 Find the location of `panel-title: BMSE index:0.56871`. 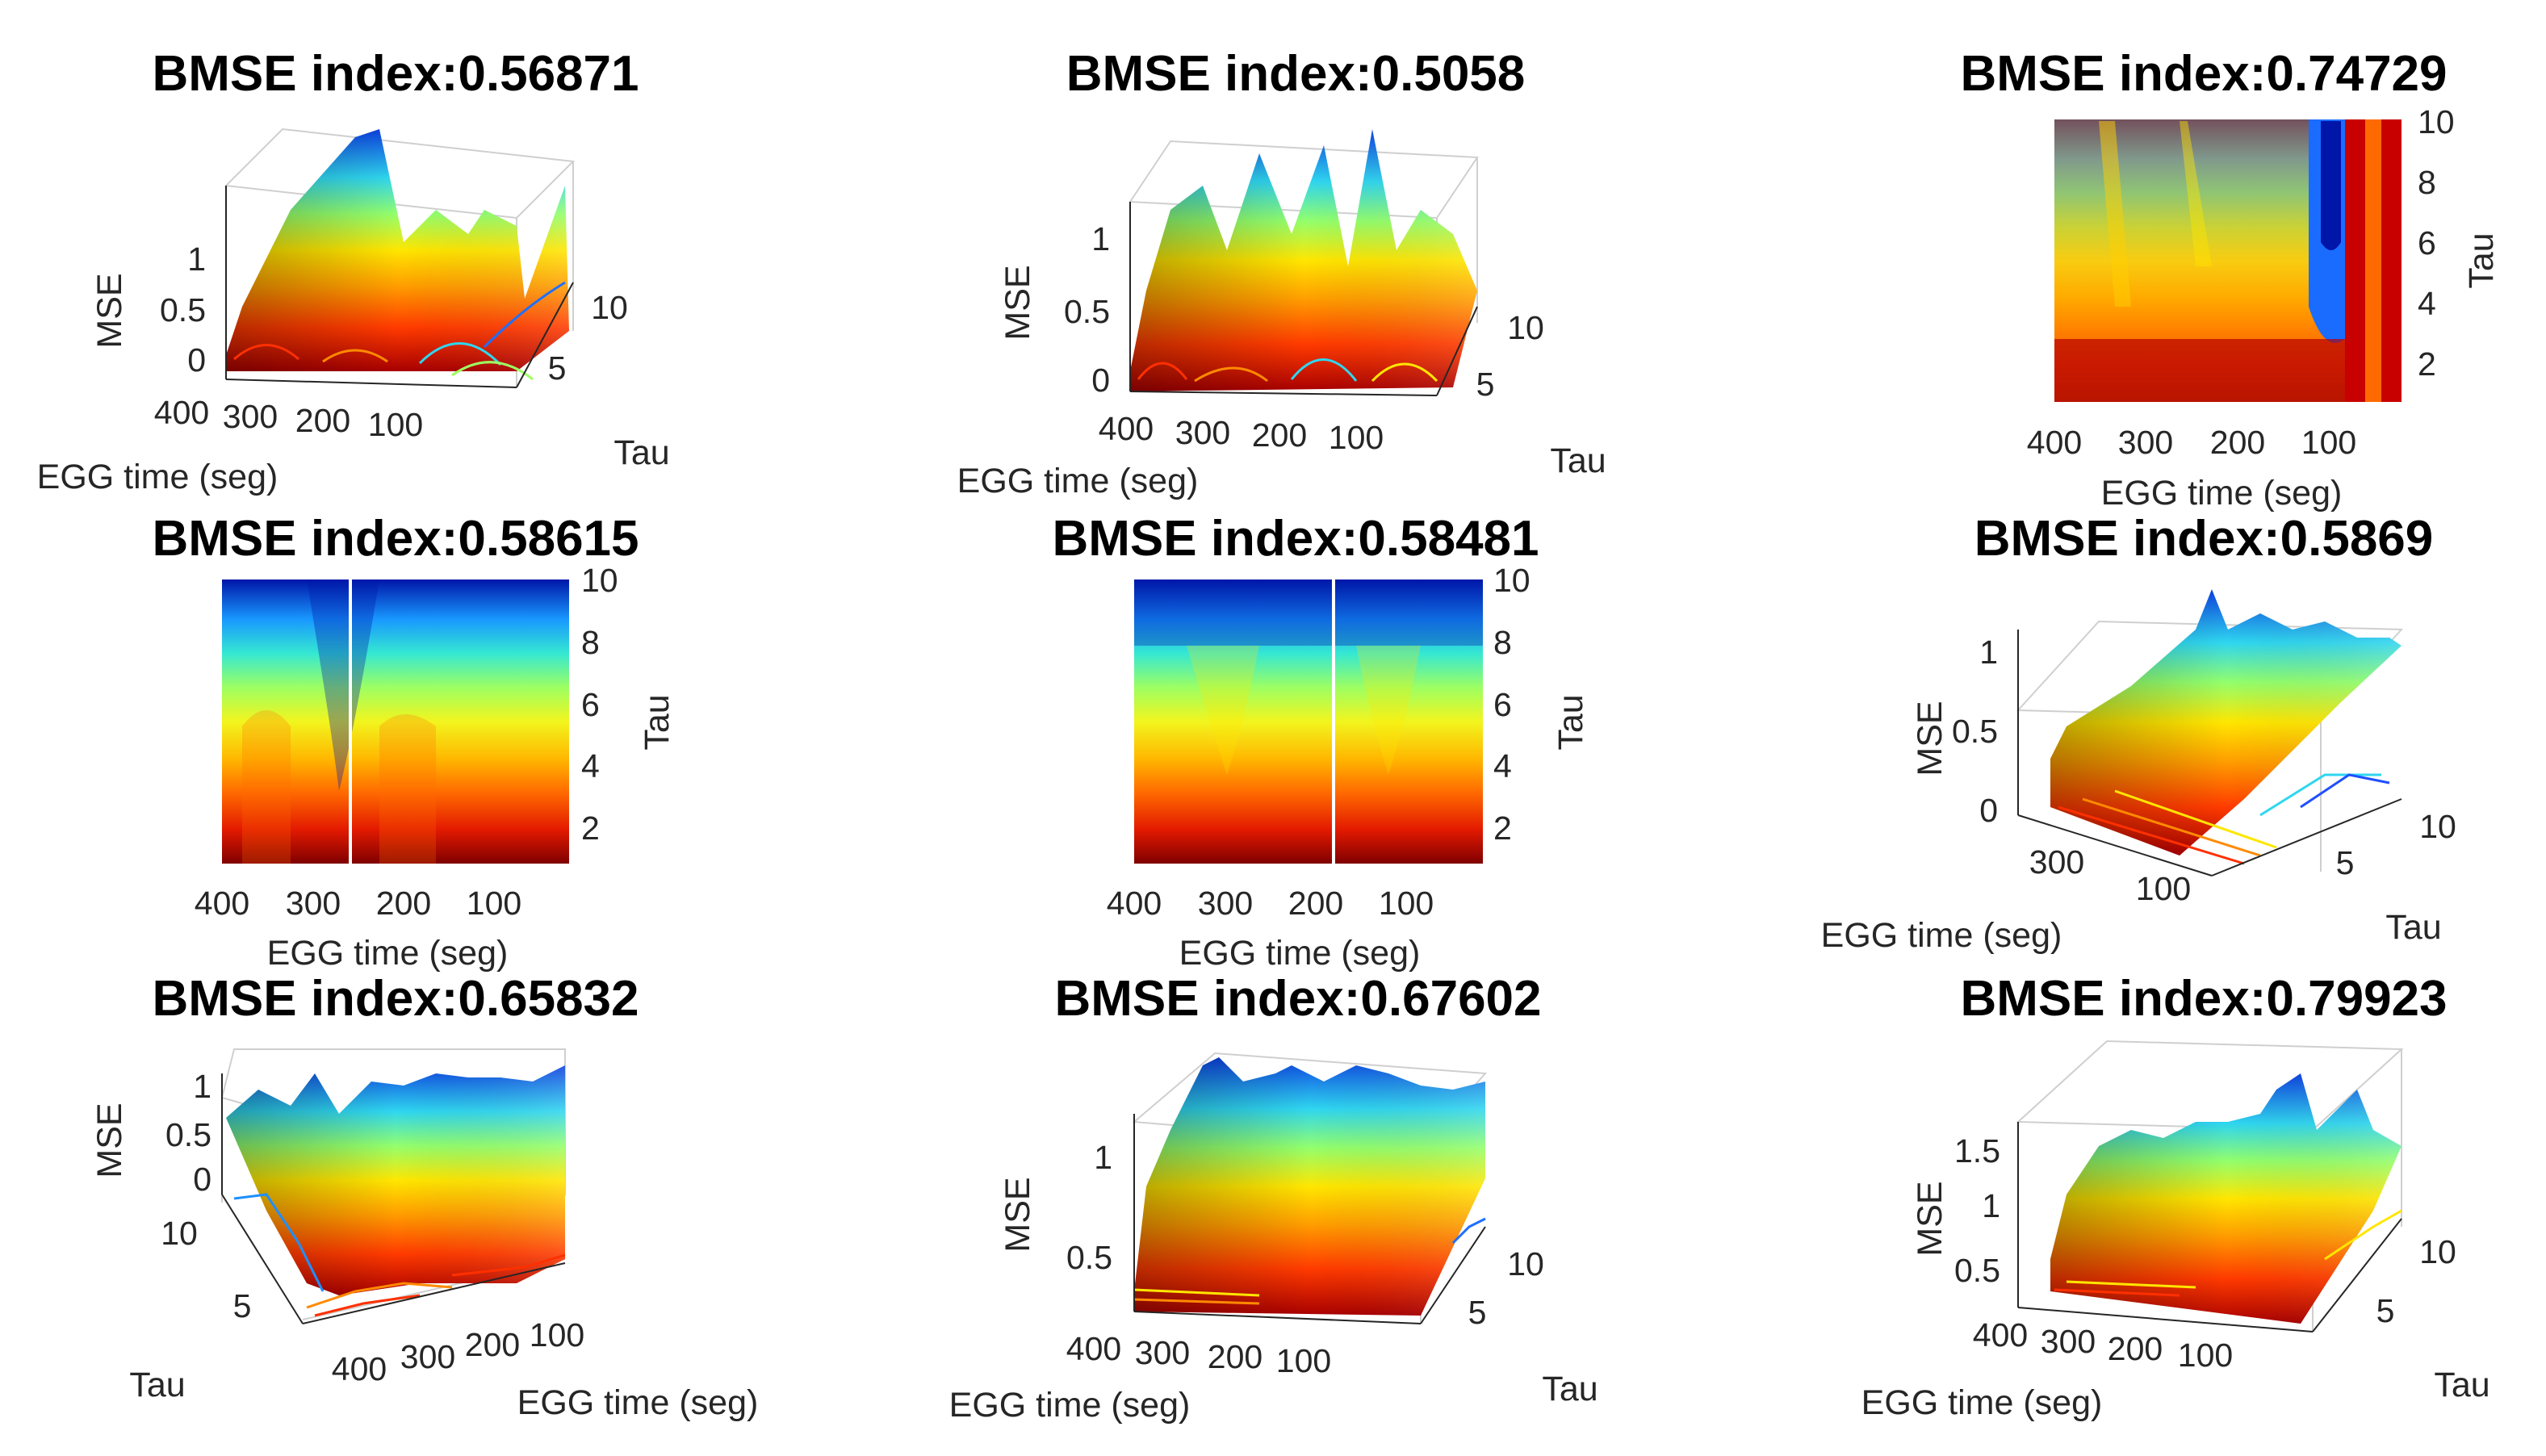

panel-title: BMSE index:0.56871 is located at coordinates (395, 74).